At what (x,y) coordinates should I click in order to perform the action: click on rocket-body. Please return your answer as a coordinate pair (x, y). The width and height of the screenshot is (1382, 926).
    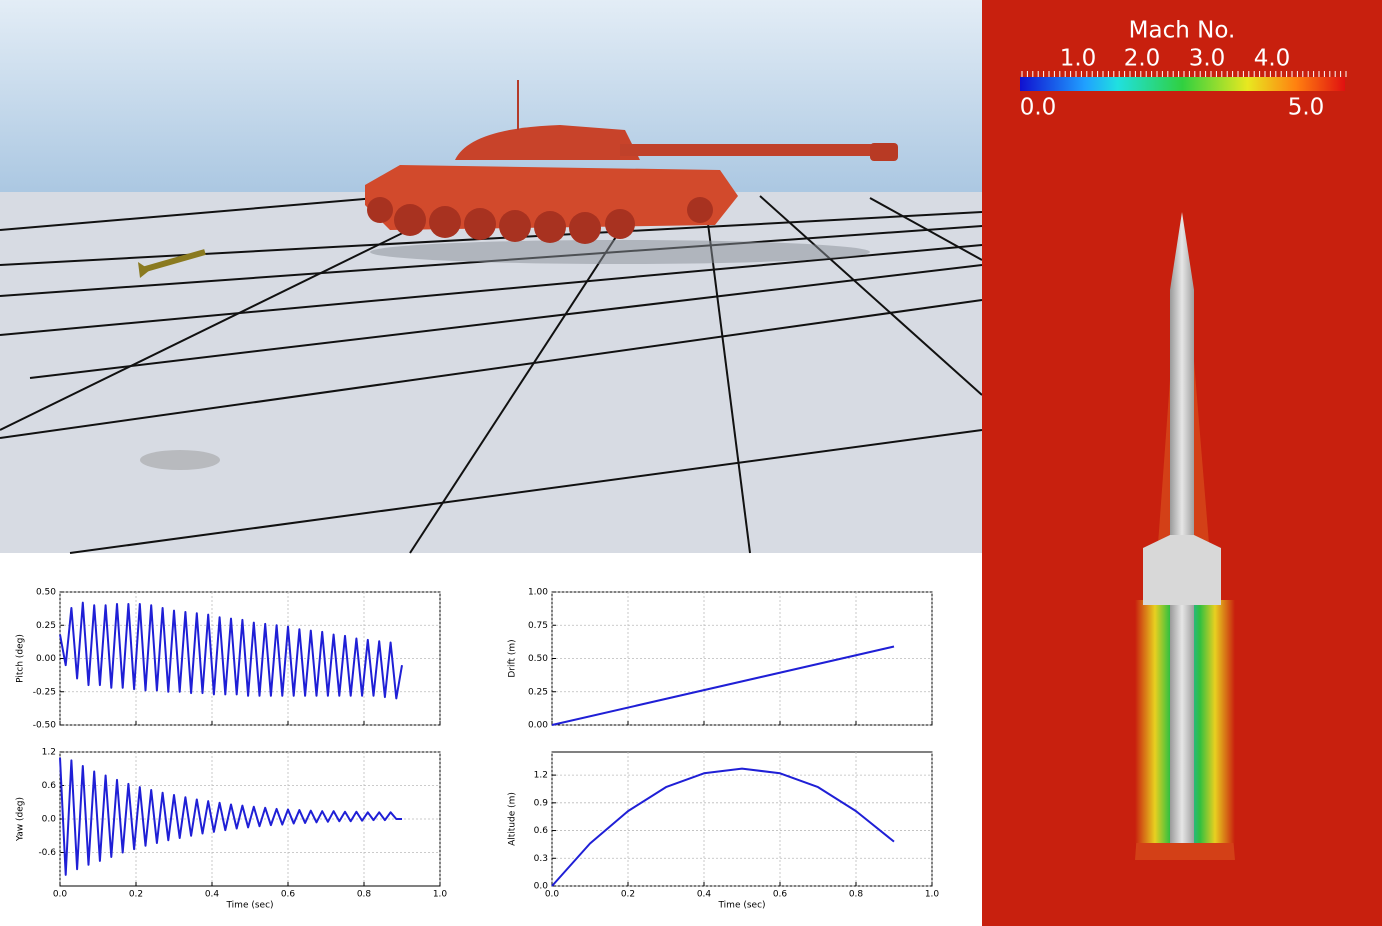
    Looking at the image, I should click on (1182, 376).